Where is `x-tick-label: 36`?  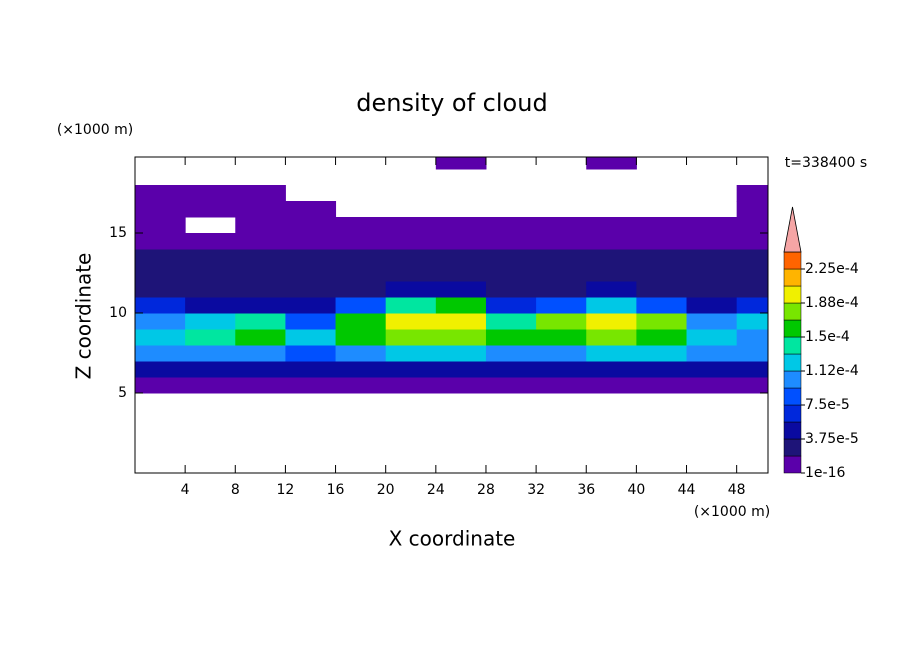
x-tick-label: 36 is located at coordinates (586, 490).